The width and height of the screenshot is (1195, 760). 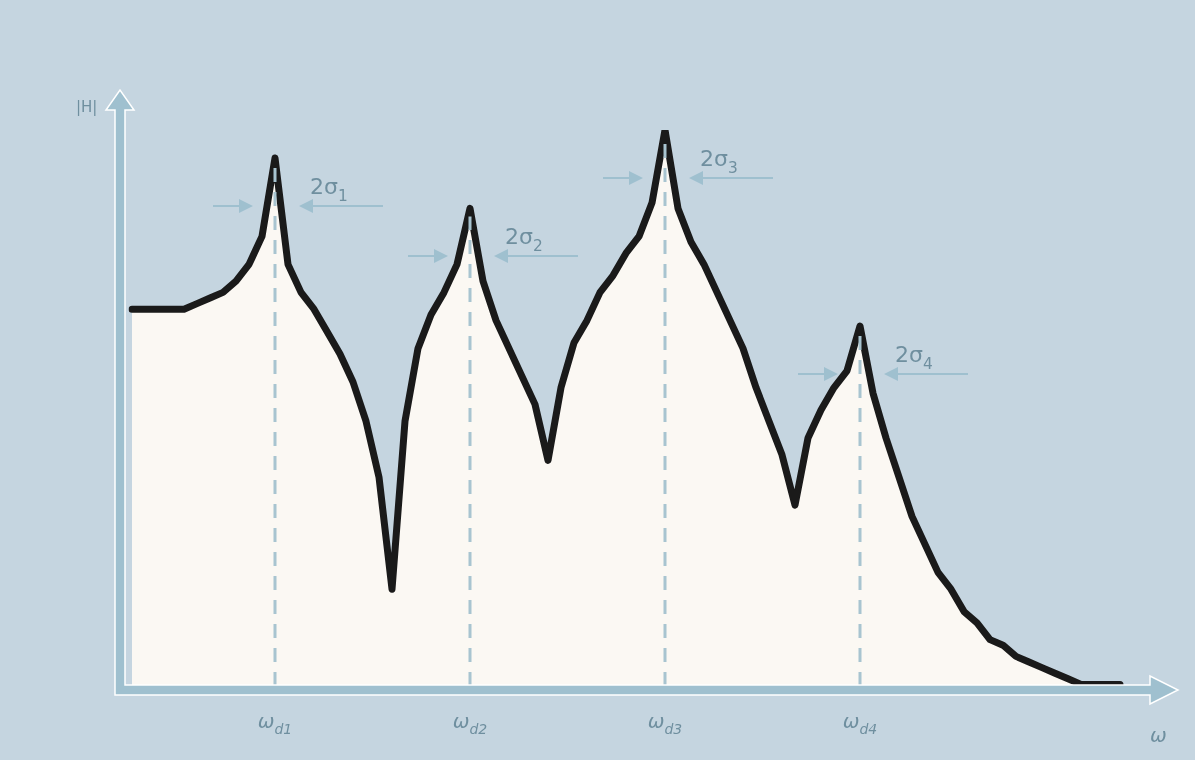 I want to click on y-axis-title: |H|, so click(x=87, y=107).